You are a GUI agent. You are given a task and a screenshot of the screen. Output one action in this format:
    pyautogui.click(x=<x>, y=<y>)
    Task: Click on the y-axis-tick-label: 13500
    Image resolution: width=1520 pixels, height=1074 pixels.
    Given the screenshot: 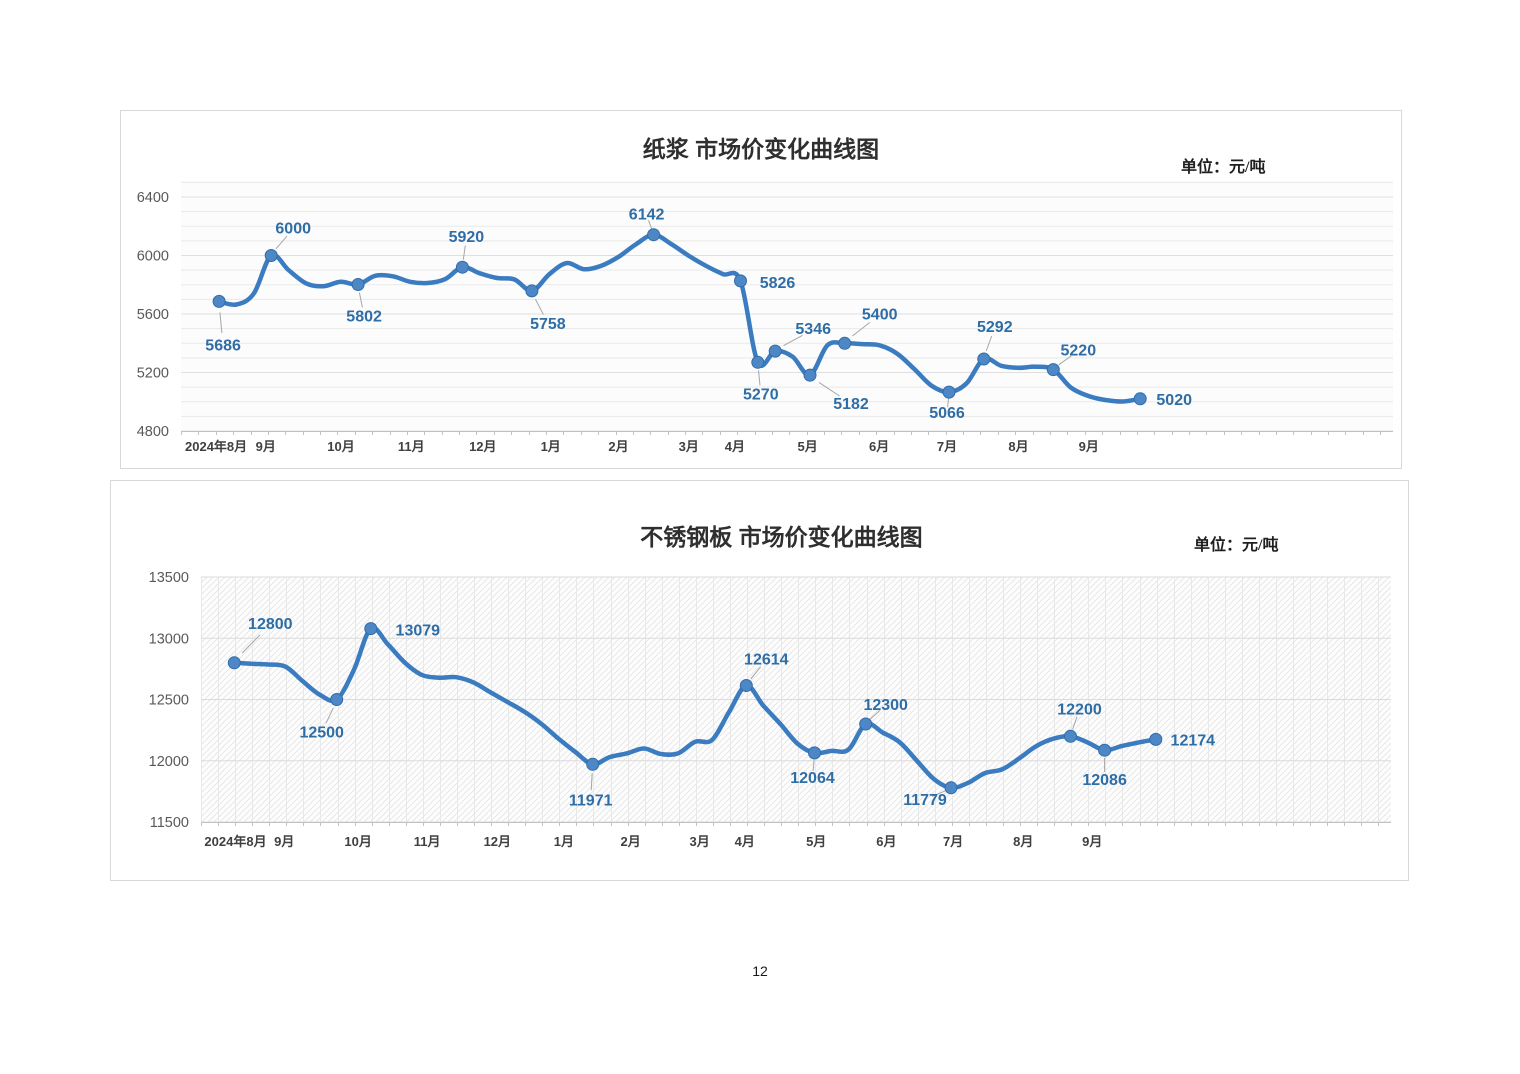 What is the action you would take?
    pyautogui.click(x=169, y=578)
    